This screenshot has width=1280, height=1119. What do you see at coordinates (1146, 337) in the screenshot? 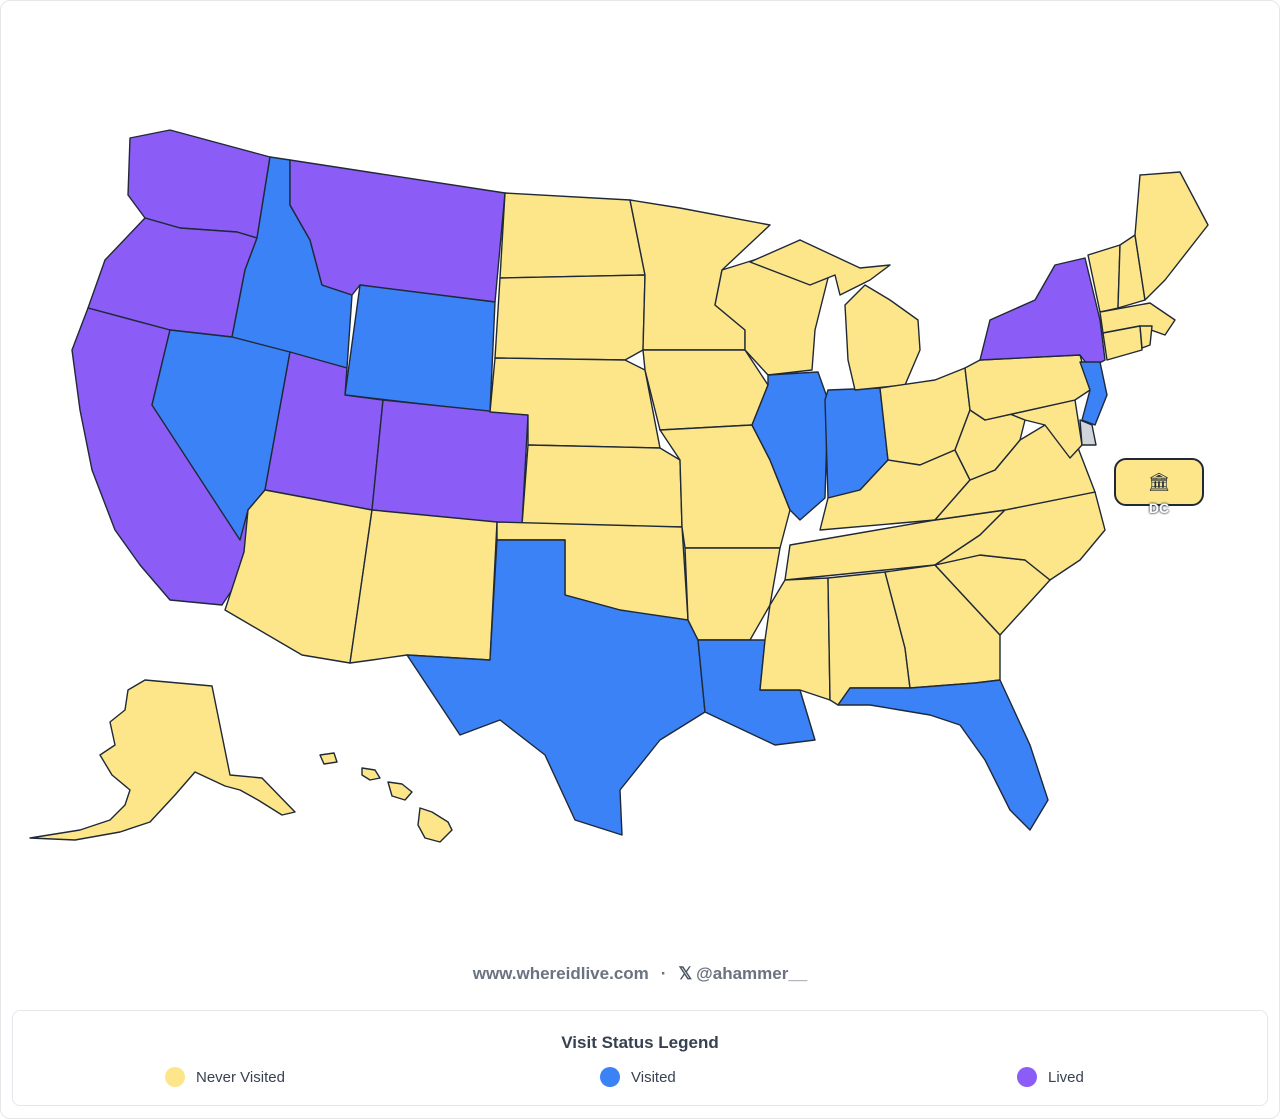
I see `state-ri` at bounding box center [1146, 337].